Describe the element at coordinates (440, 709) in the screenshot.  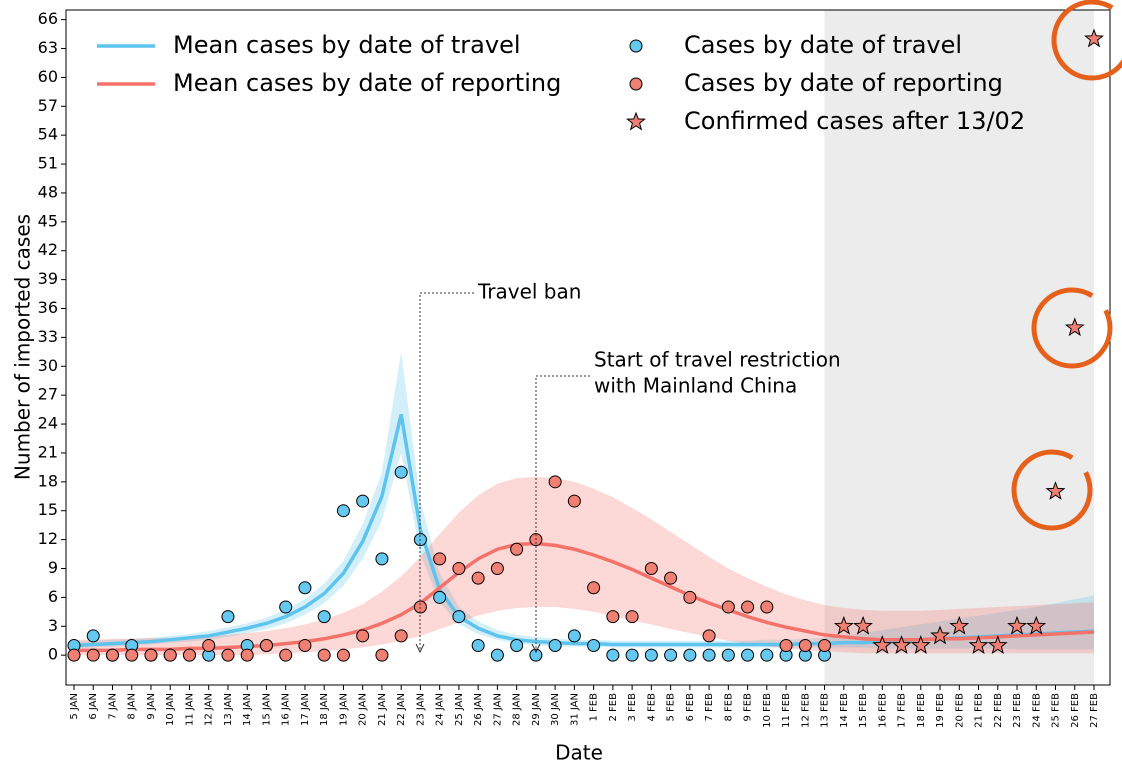
I see `x-tick-label: 24 JAN` at that location.